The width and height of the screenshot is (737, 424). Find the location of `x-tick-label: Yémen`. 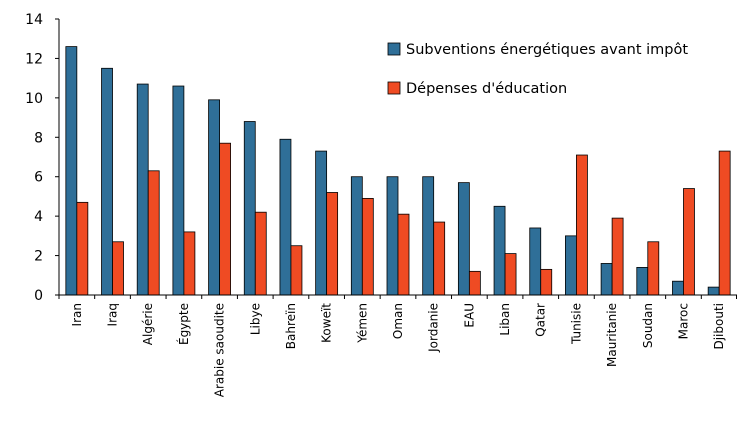

x-tick-label: Yémen is located at coordinates (362, 323).